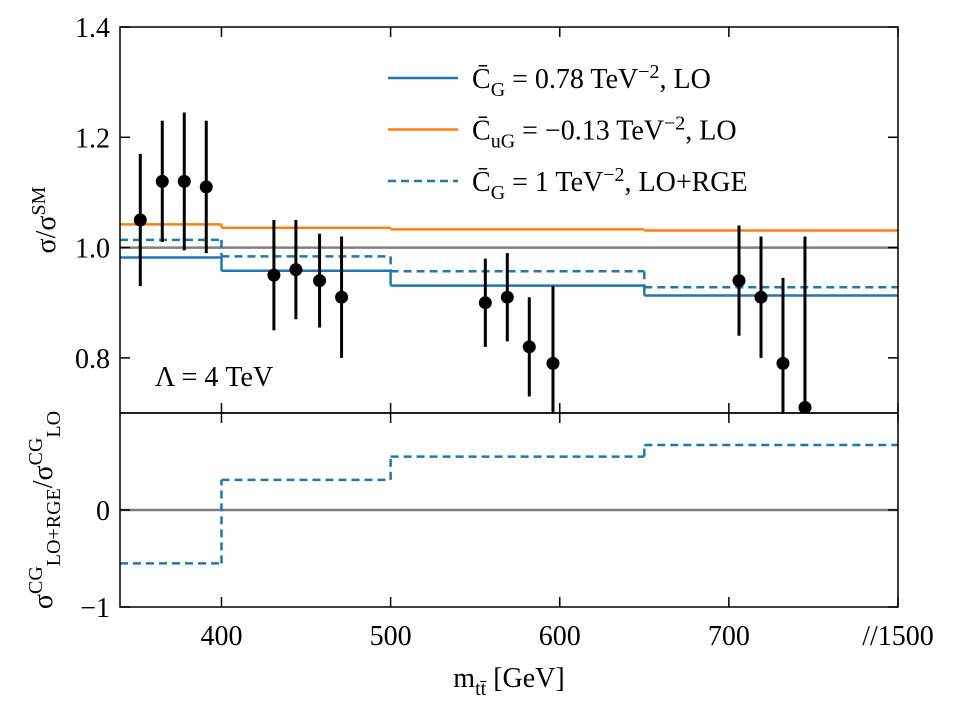  I want to click on x-tick-label: 600, so click(560, 636).